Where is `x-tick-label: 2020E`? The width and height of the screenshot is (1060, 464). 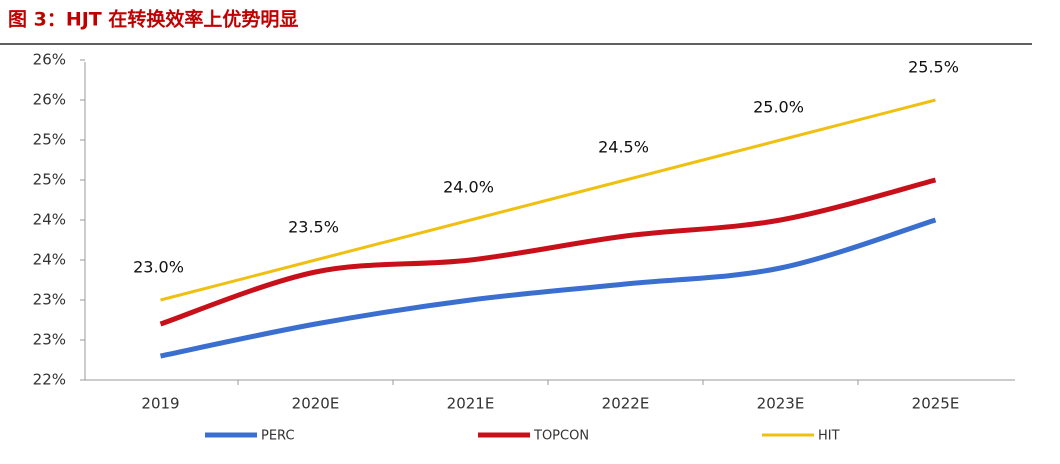 x-tick-label: 2020E is located at coordinates (316, 404).